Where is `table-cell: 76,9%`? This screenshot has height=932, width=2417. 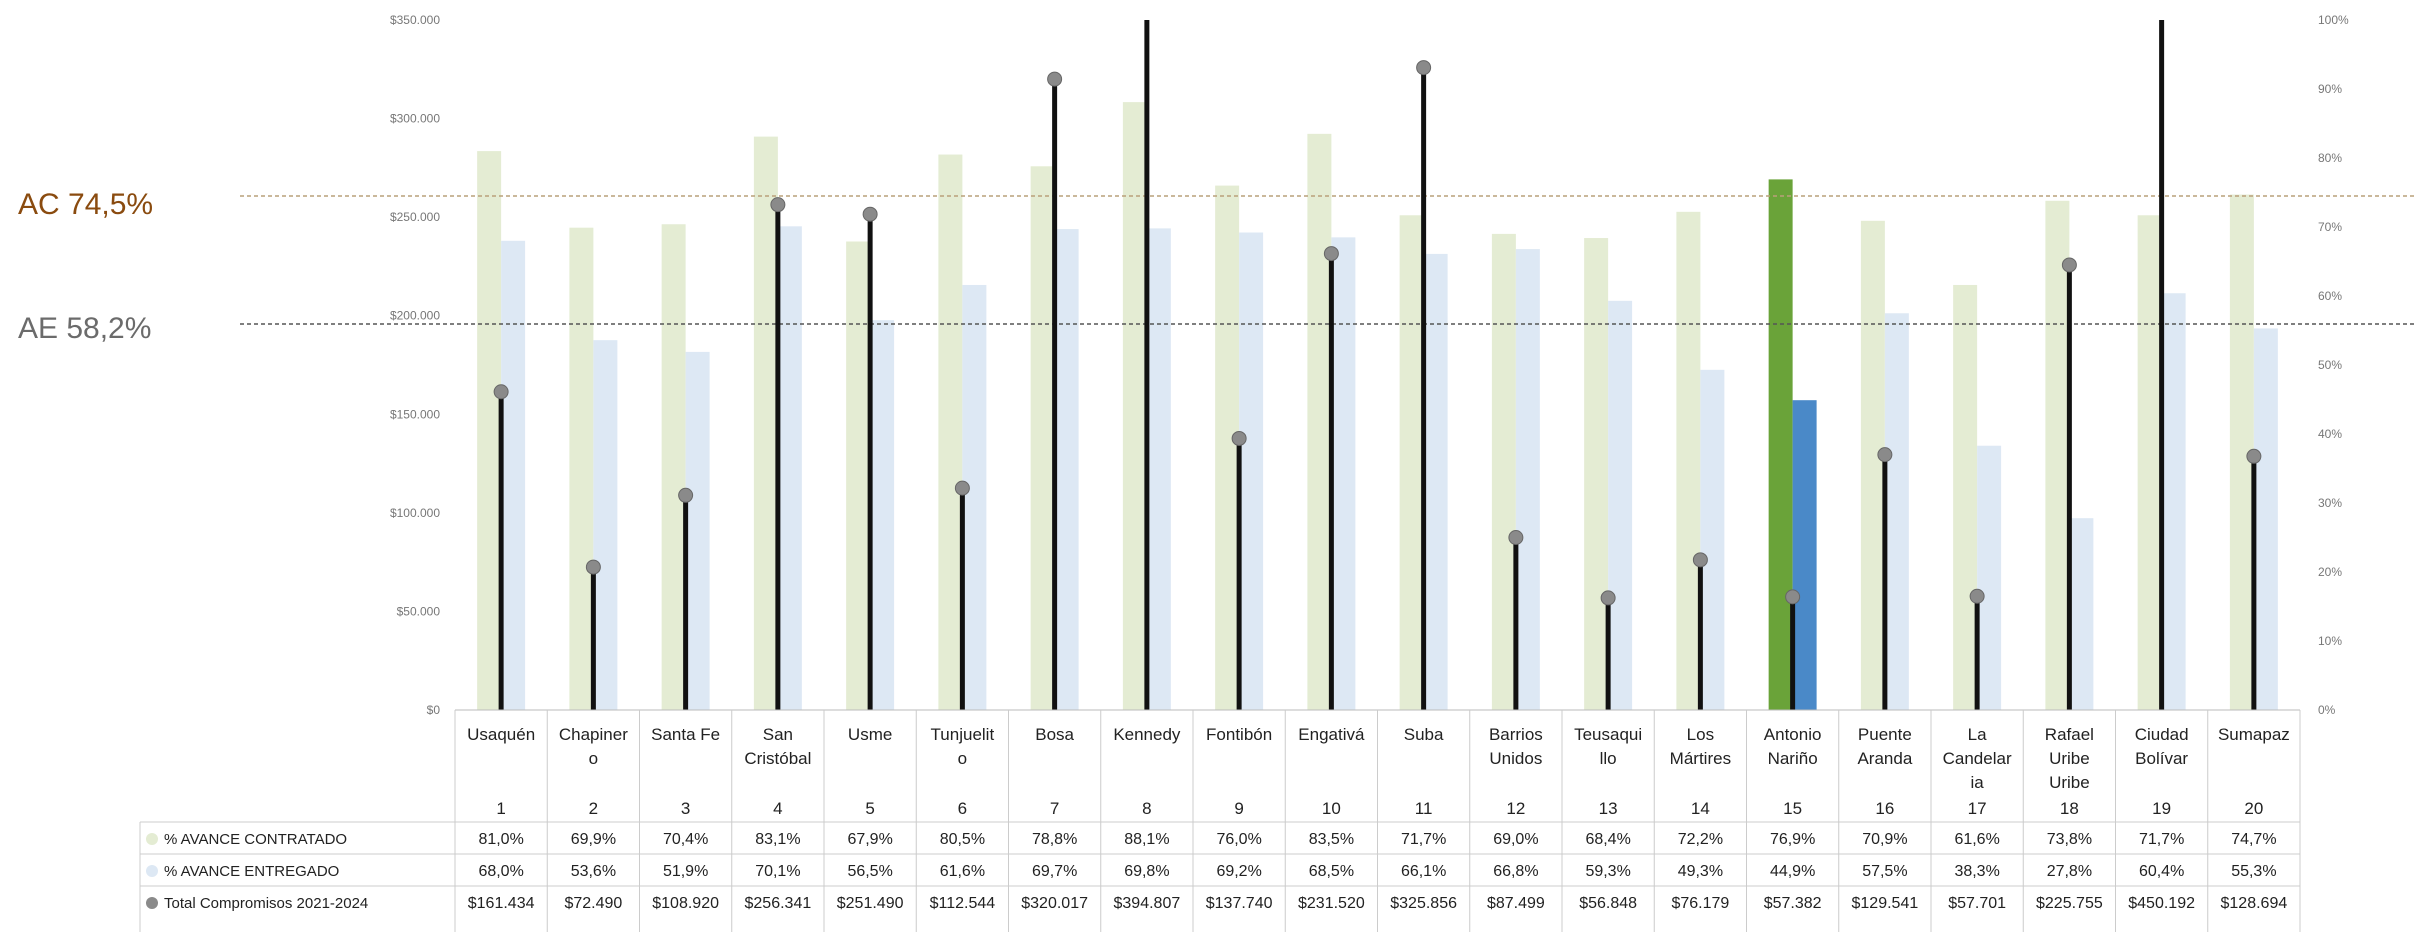
table-cell: 76,9% is located at coordinates (1792, 839).